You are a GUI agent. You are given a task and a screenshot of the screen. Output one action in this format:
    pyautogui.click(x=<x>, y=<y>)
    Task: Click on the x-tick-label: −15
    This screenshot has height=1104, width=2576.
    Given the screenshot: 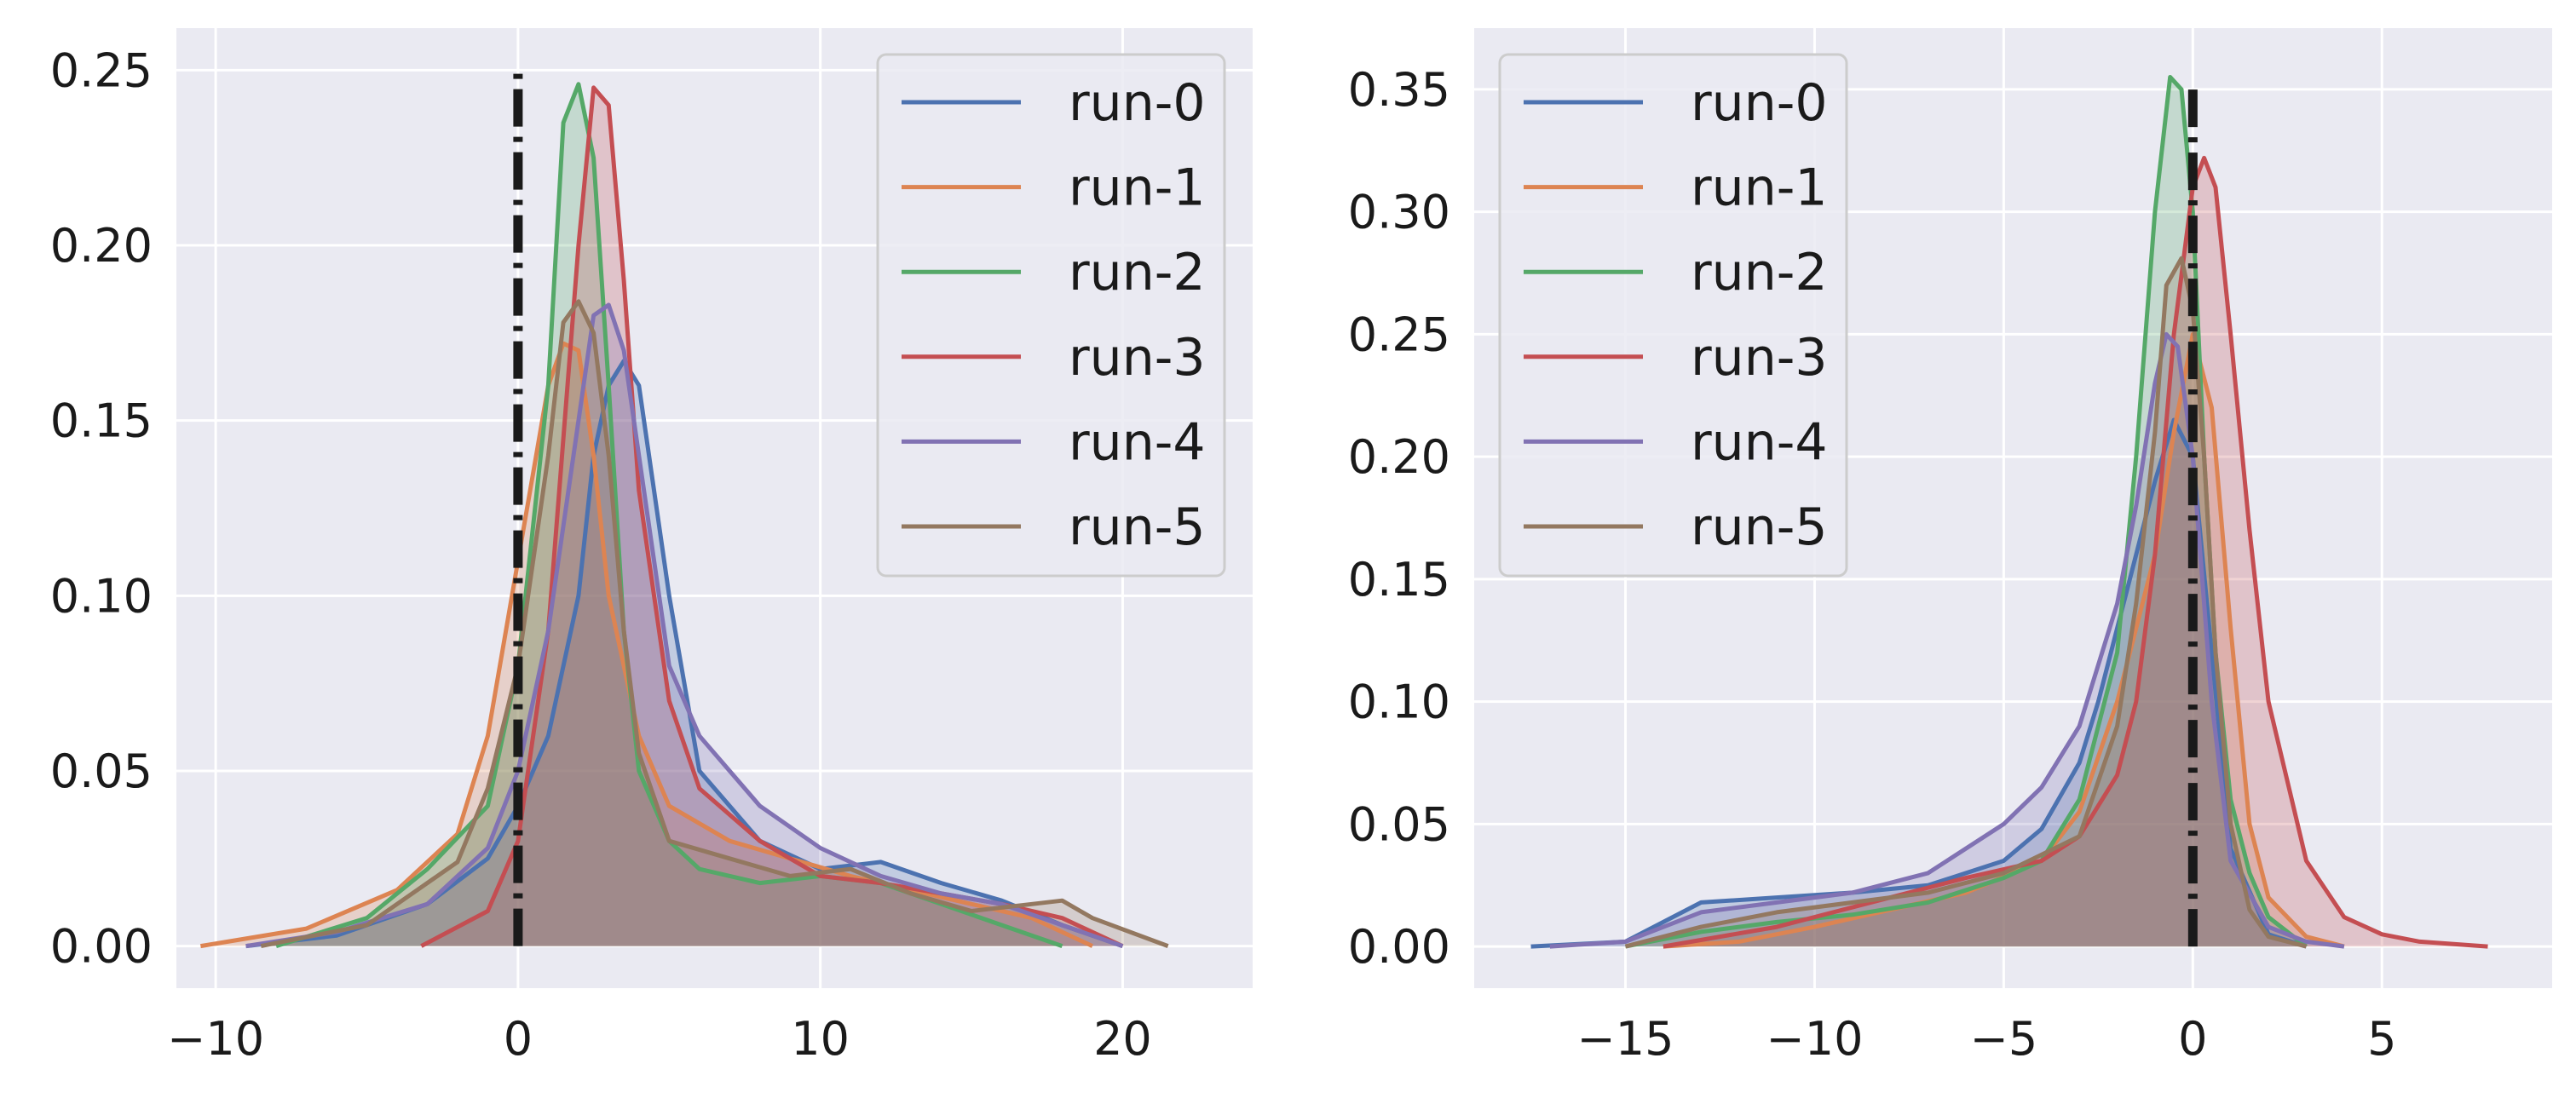 What is the action you would take?
    pyautogui.click(x=1625, y=1039)
    